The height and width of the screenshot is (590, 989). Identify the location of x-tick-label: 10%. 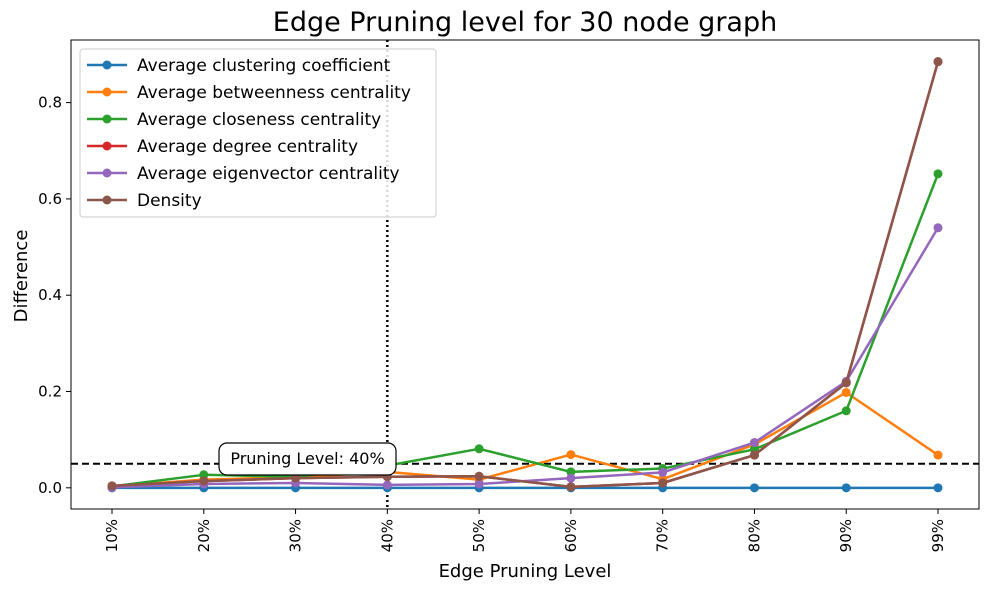
(112, 535).